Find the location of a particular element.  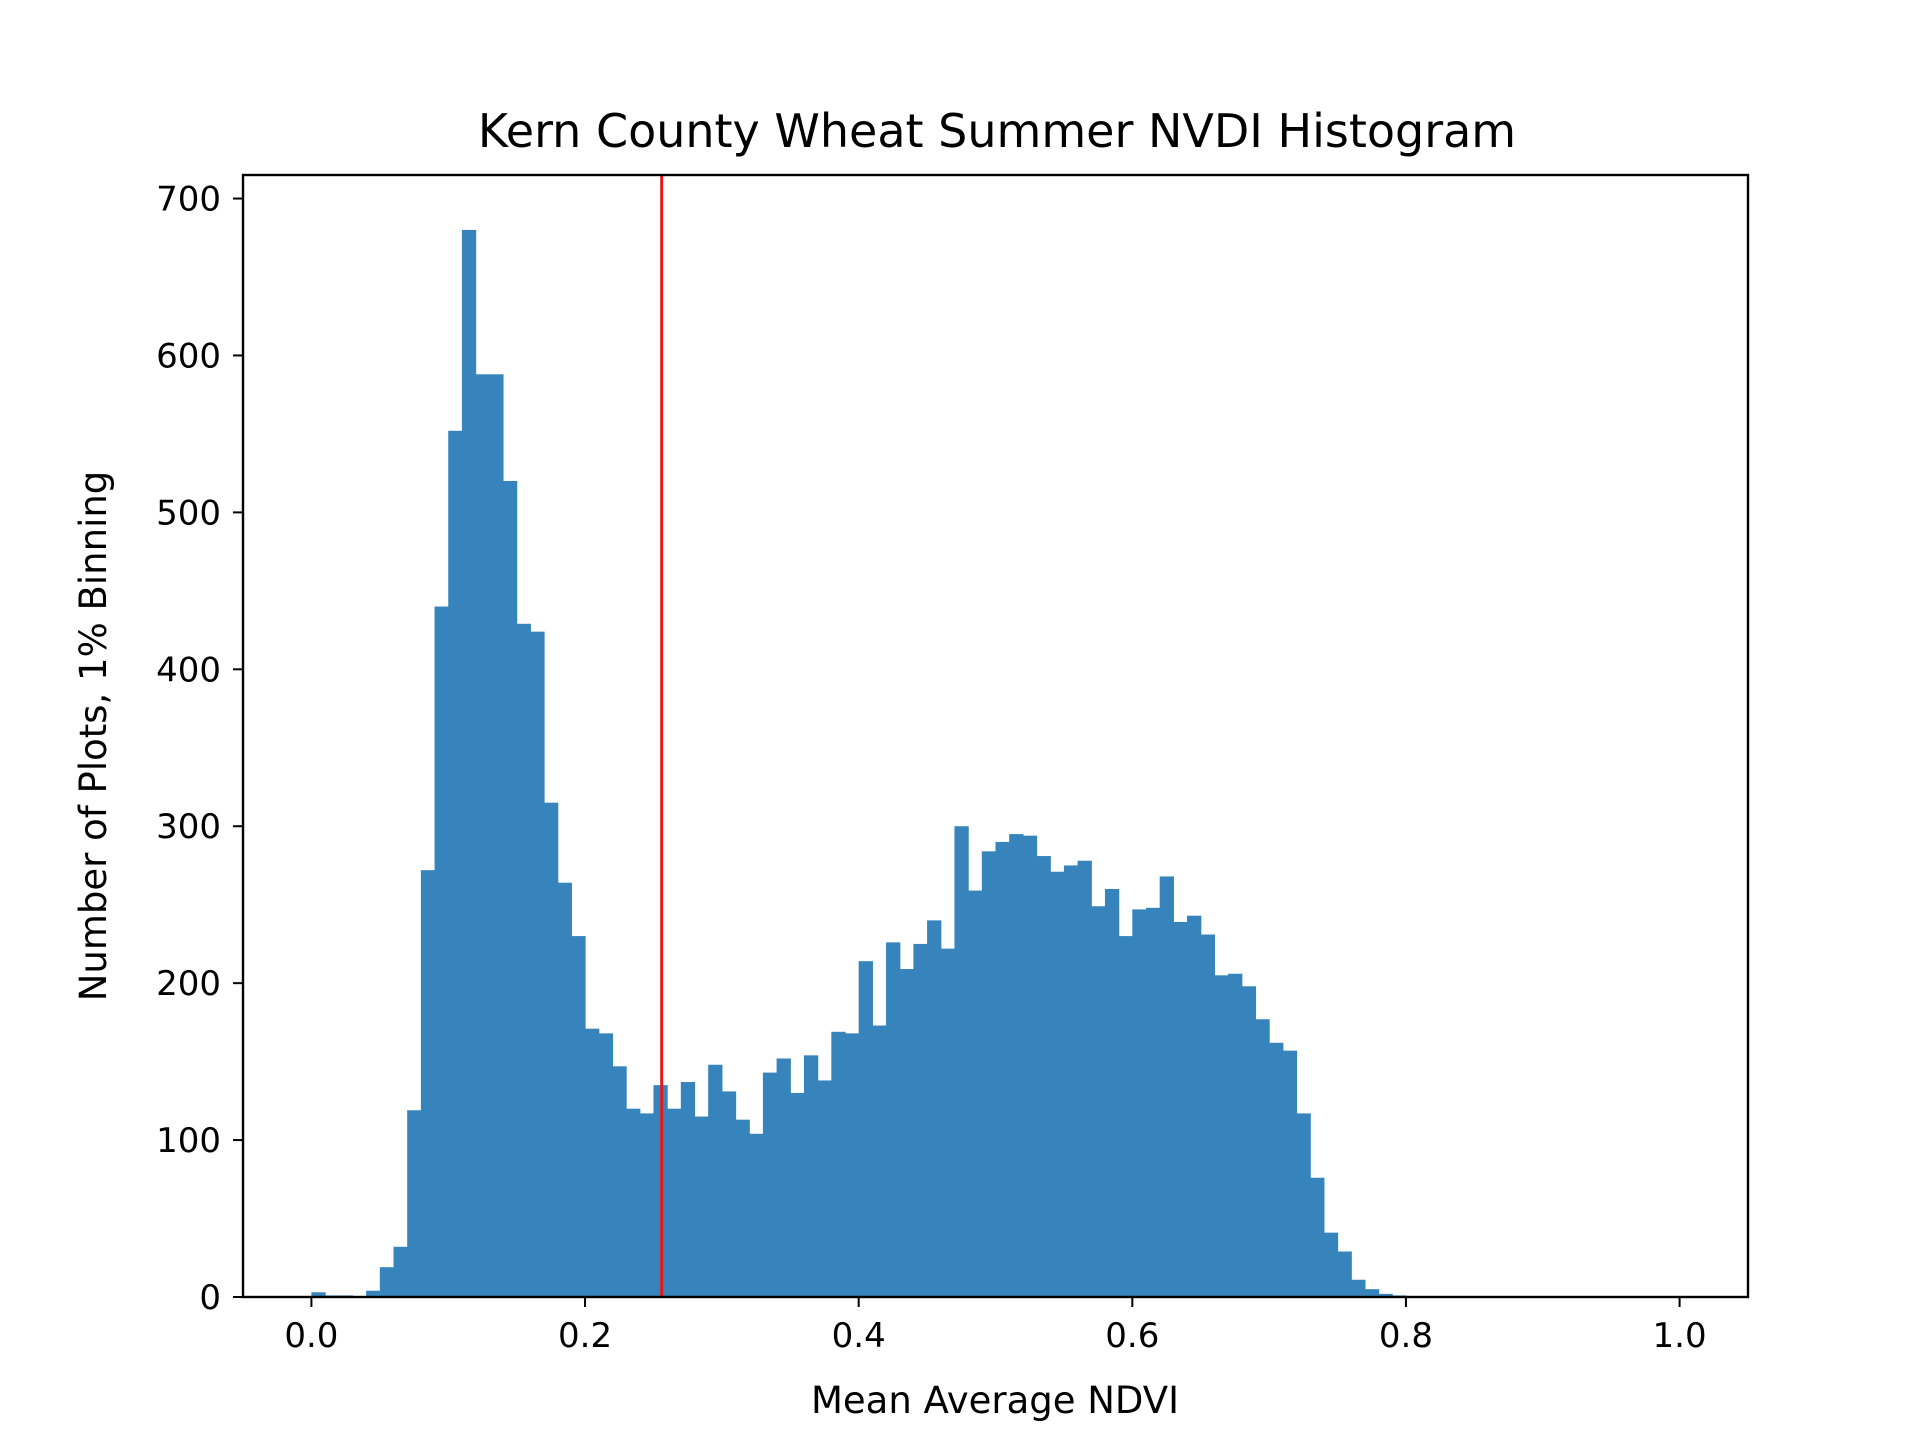

y-tick-label: 300 is located at coordinates (188, 827).